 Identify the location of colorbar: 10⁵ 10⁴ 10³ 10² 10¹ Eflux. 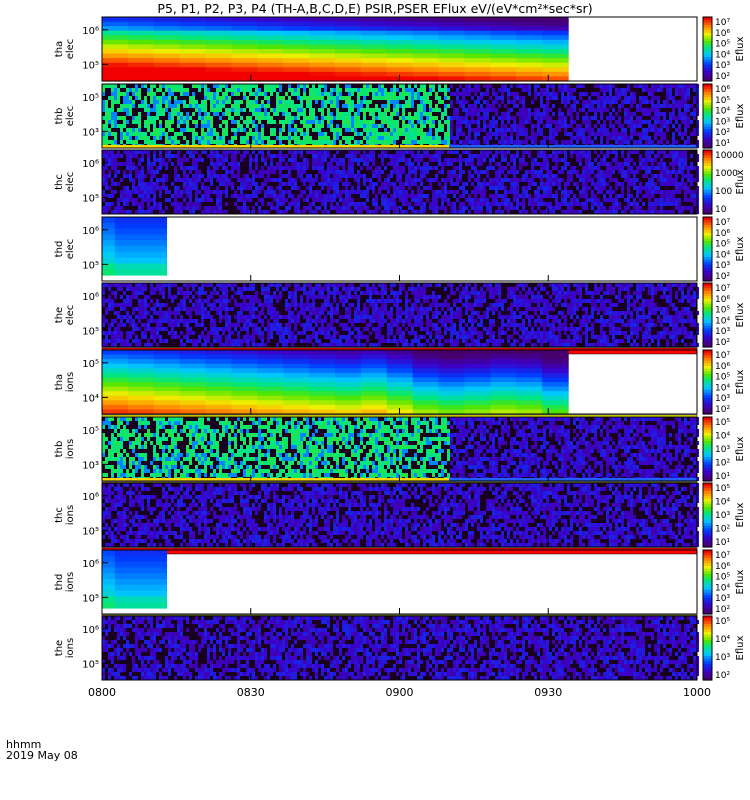
(724, 515).